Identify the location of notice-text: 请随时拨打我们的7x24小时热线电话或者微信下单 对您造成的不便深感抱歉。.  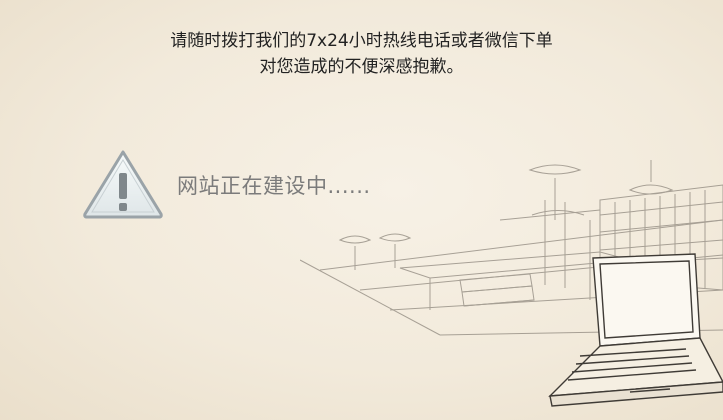
(361, 54).